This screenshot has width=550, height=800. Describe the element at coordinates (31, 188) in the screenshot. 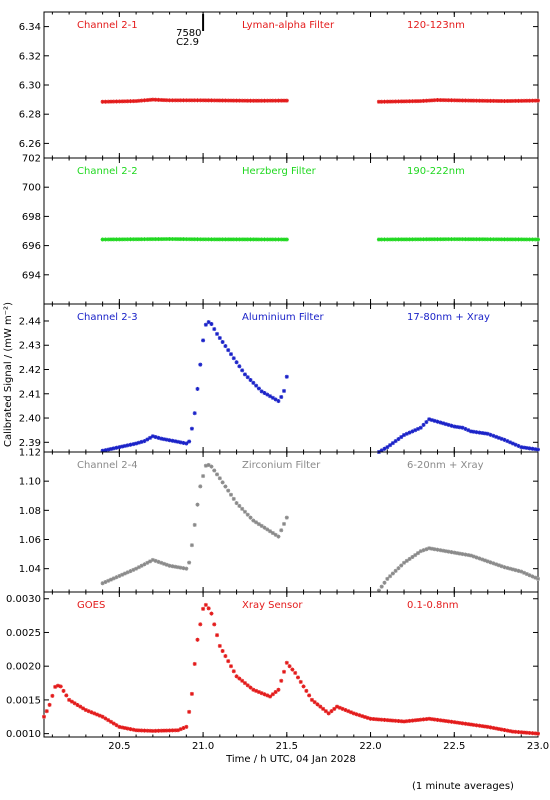

I see `y-tick-label: 700` at that location.